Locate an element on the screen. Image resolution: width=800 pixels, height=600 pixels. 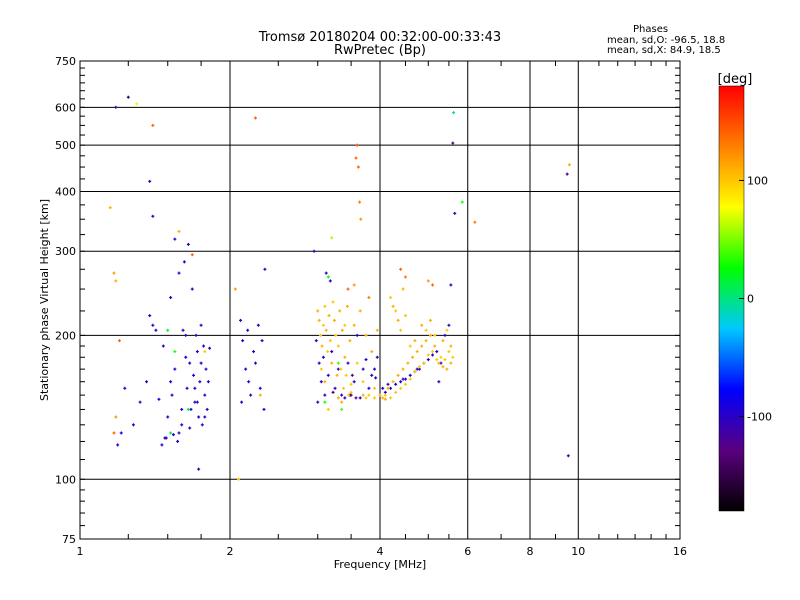
x-tick-label: 8 is located at coordinates (530, 551).